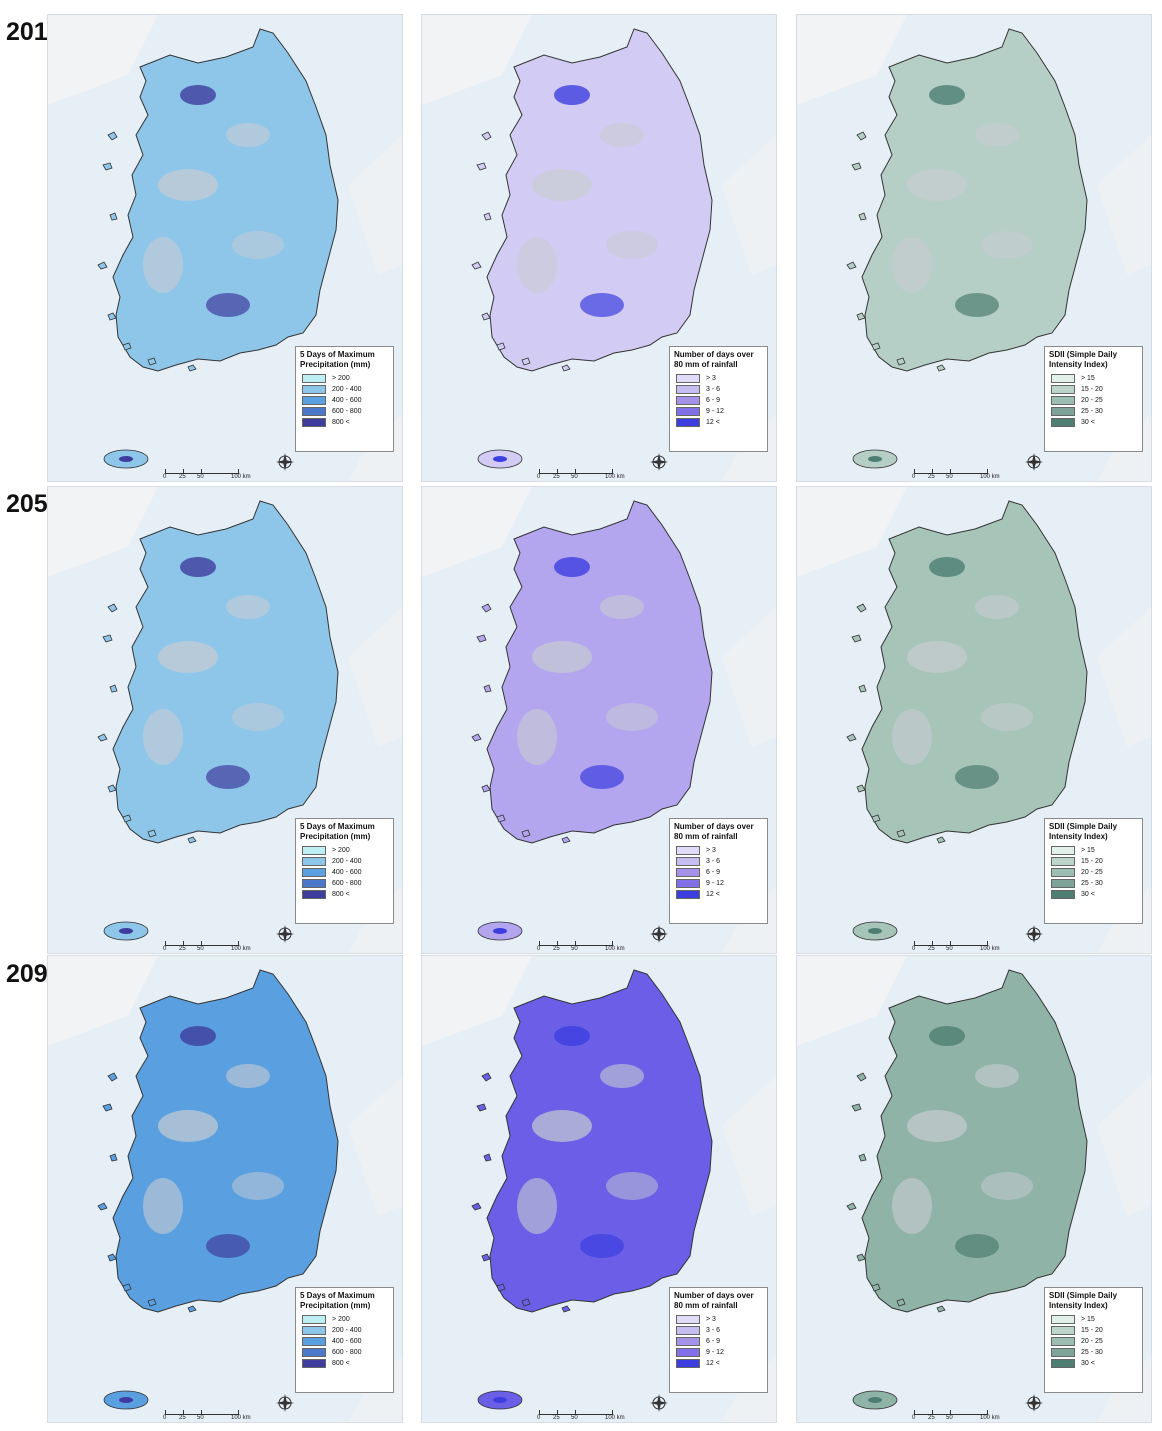  I want to click on legend-item: 9 - 12, so click(718, 411).